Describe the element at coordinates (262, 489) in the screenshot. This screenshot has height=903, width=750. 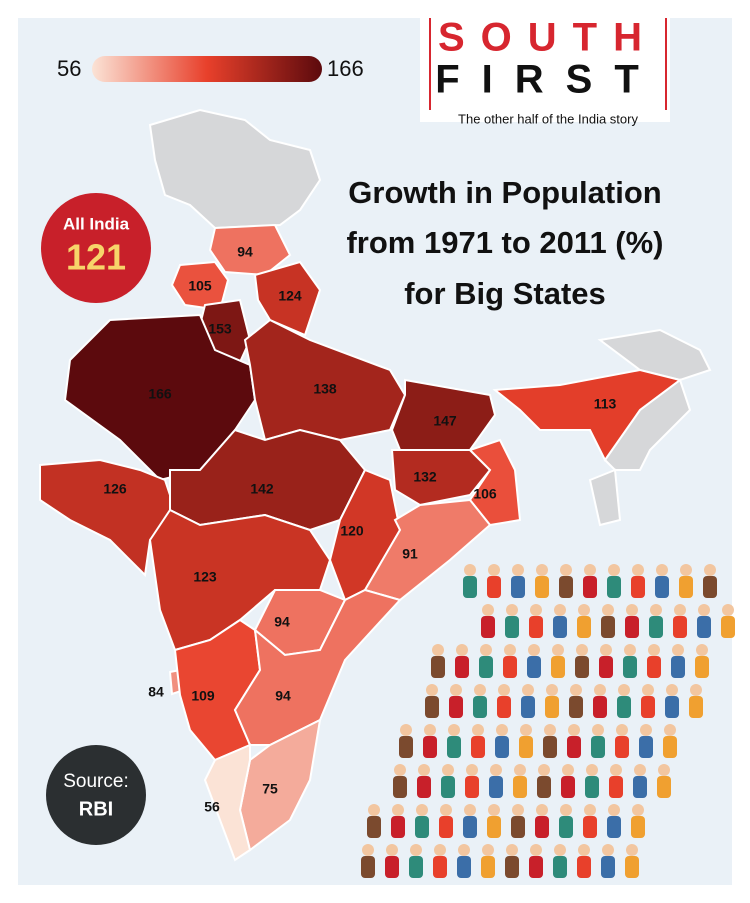
I see `region-label: 142` at that location.